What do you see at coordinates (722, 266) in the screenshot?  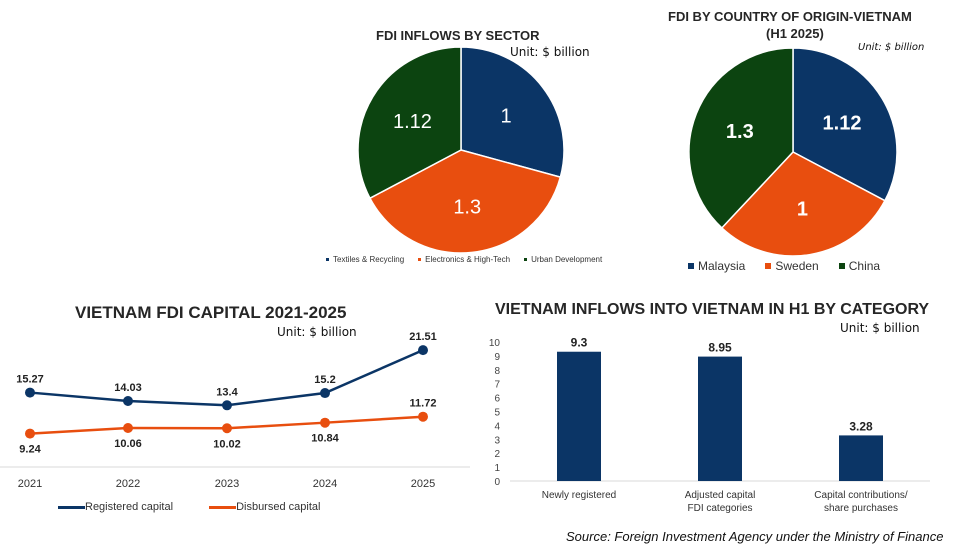 I see `legend-label: Malaysia` at bounding box center [722, 266].